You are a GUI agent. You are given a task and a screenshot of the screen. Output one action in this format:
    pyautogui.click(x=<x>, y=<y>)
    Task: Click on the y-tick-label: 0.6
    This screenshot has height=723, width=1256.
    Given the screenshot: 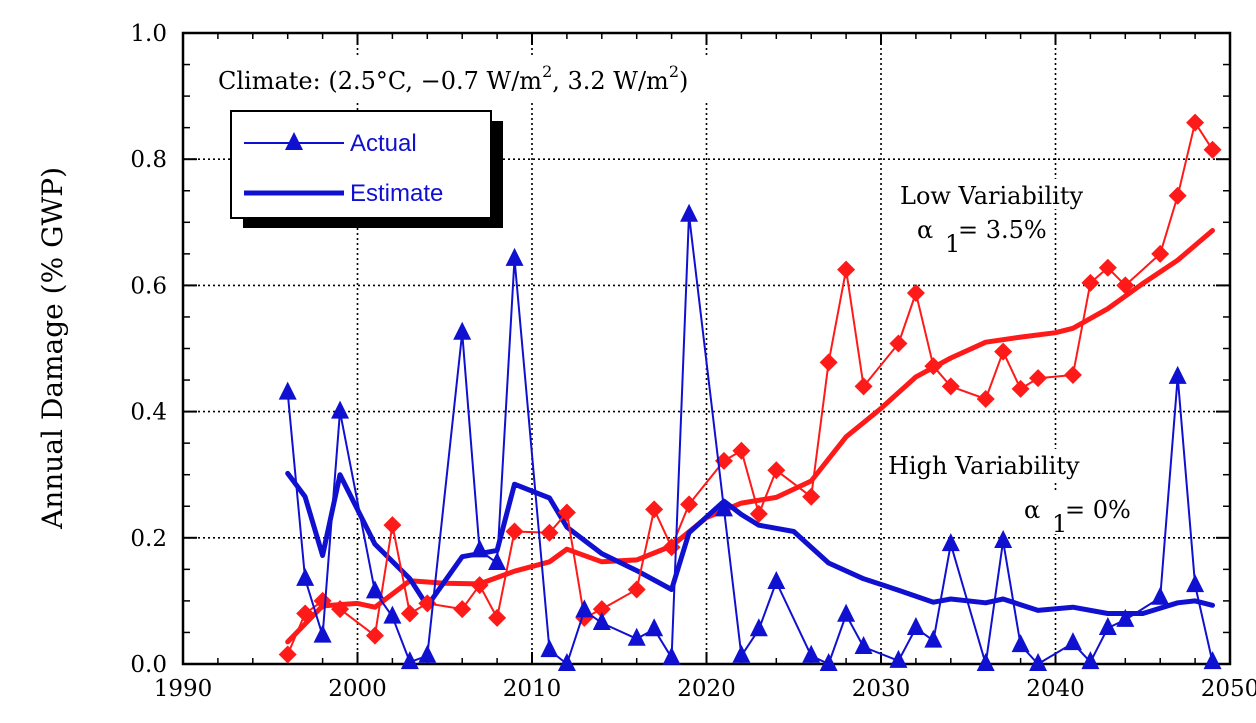 What is the action you would take?
    pyautogui.click(x=148, y=286)
    